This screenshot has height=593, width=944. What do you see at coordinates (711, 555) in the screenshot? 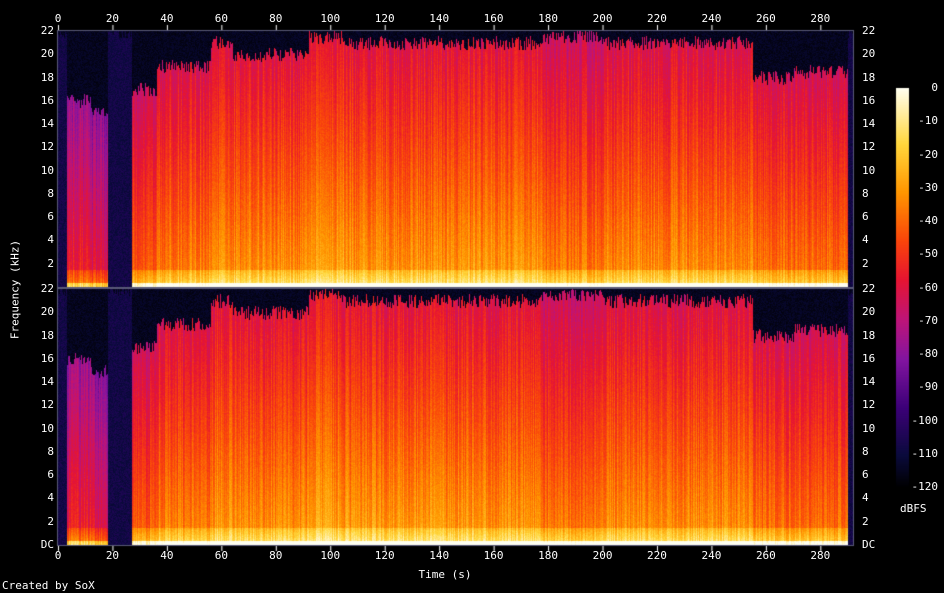
I see `x-tick-label-bottom: 240` at bounding box center [711, 555].